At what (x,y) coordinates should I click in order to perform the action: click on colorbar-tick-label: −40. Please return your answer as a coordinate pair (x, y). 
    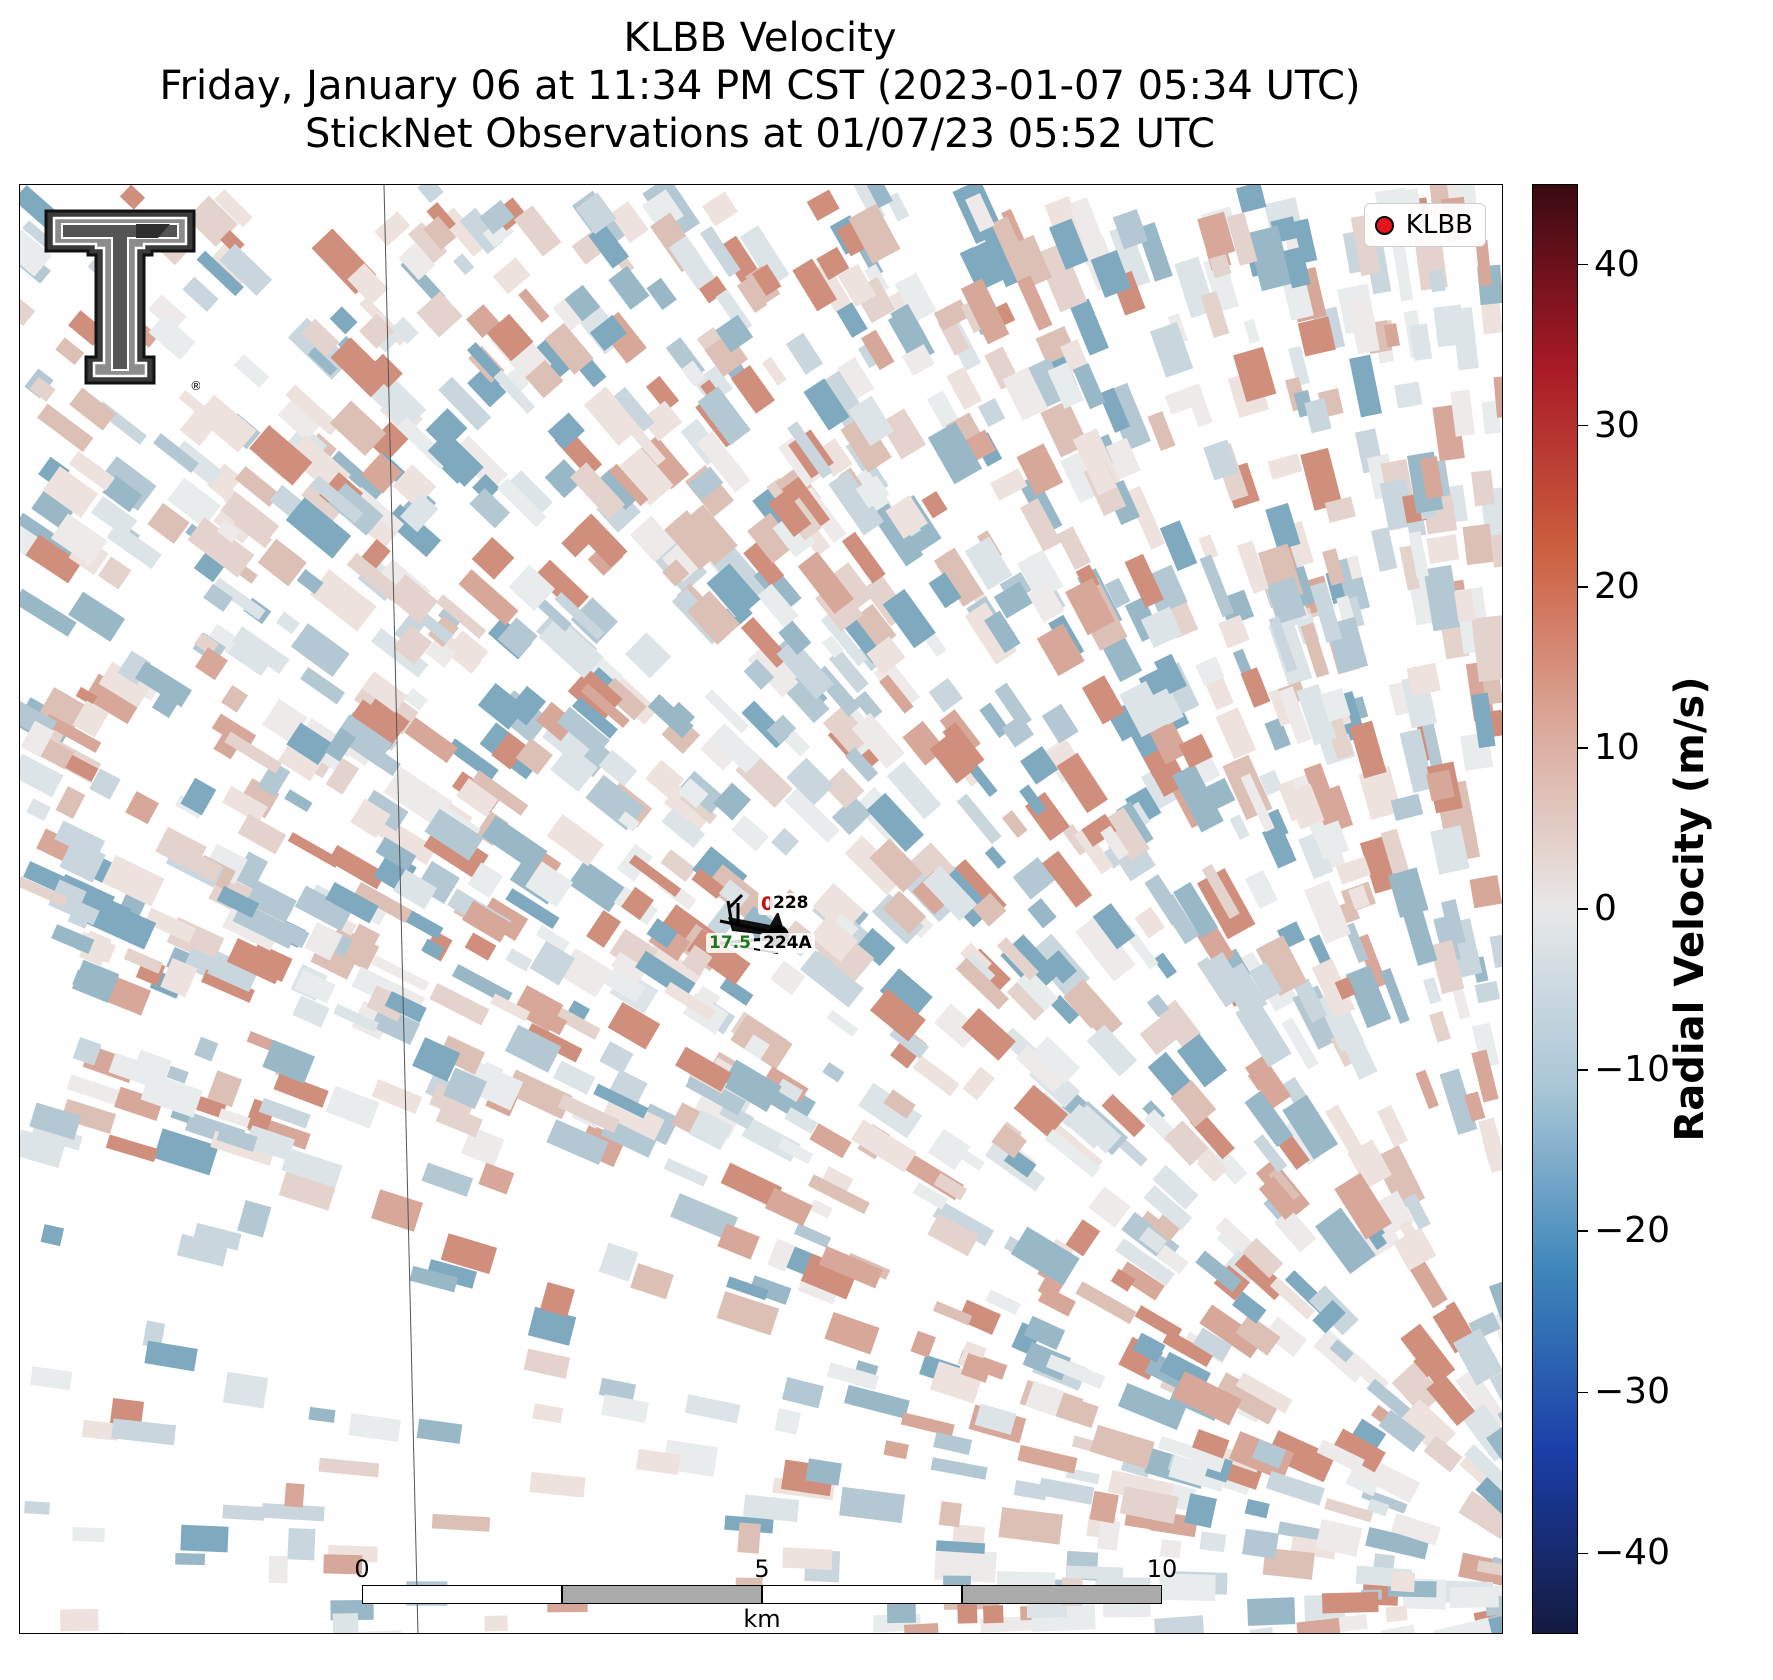
    Looking at the image, I should click on (1632, 1553).